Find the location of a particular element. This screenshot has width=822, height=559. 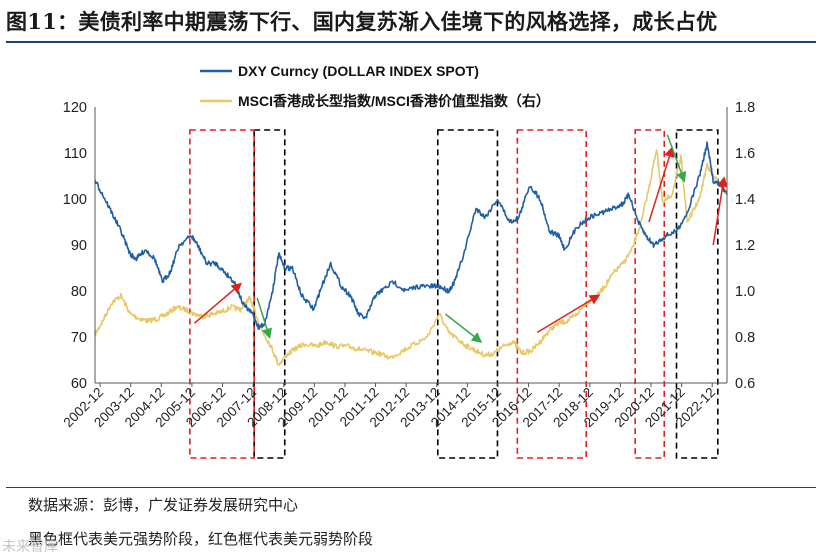

left-tick-label: 80 is located at coordinates (79, 292).